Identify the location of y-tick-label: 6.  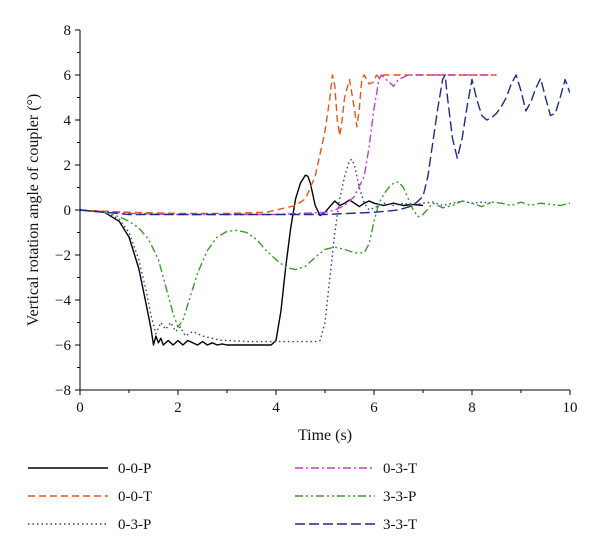
(68, 76).